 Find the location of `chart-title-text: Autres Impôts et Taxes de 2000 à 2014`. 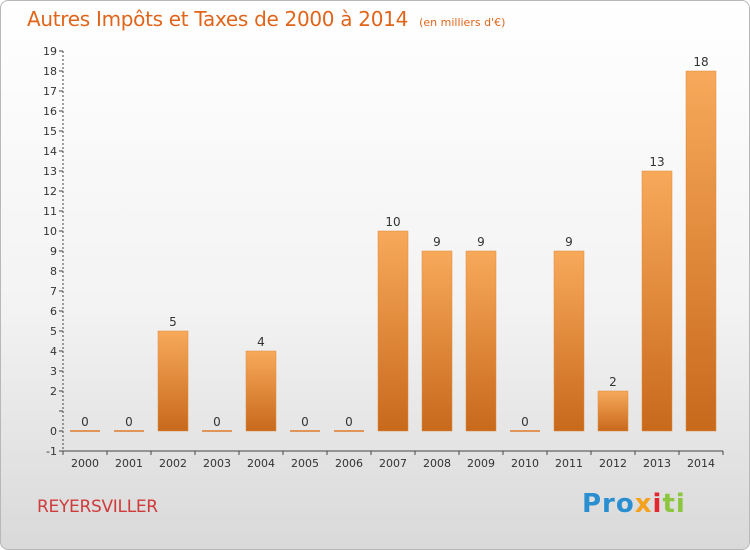

chart-title-text: Autres Impôts et Taxes de 2000 à 2014 is located at coordinates (217, 19).